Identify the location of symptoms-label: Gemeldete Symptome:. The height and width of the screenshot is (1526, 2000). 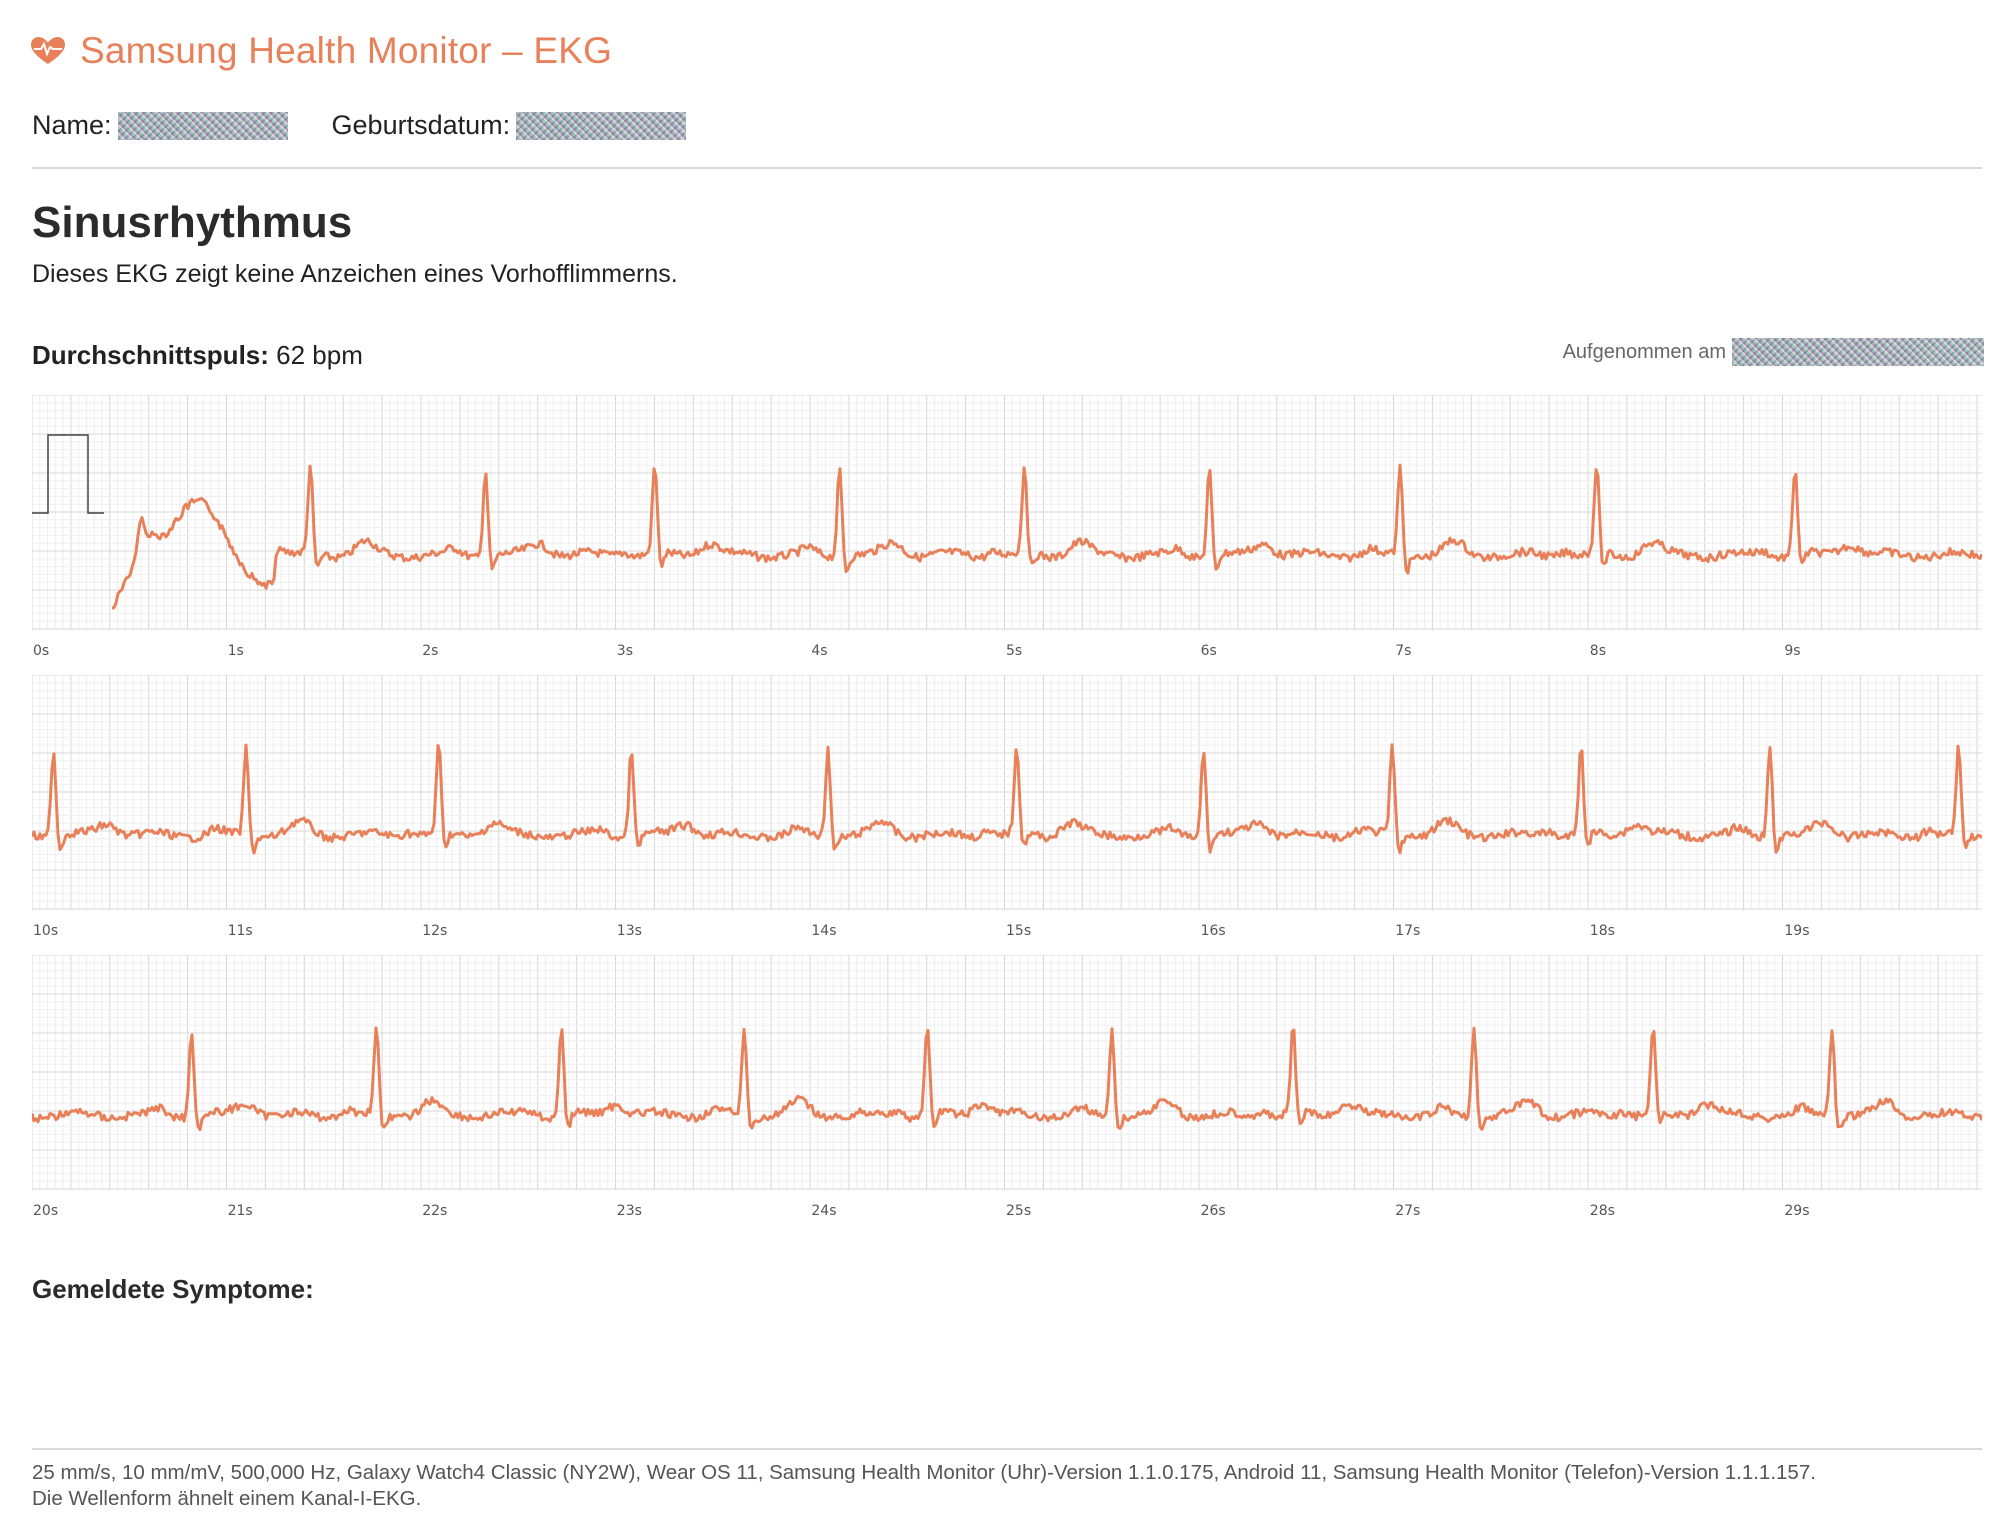
(173, 1289).